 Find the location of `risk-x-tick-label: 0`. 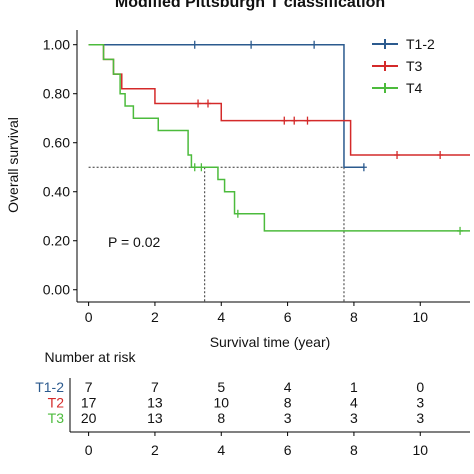

risk-x-tick-label: 0 is located at coordinates (89, 450).